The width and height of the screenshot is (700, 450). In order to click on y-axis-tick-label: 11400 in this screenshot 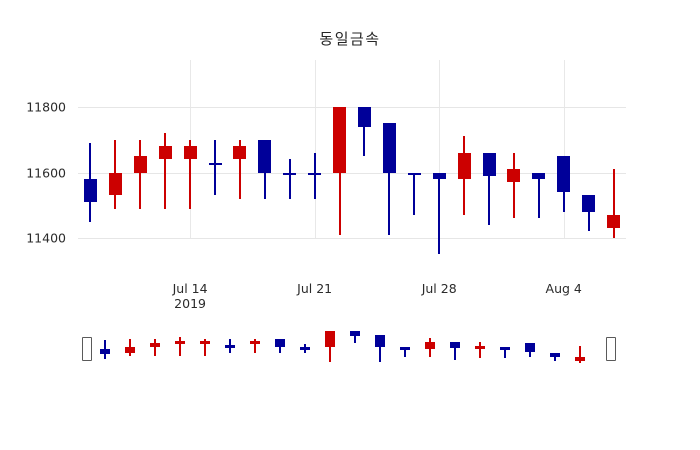, I will do `click(46, 238)`.